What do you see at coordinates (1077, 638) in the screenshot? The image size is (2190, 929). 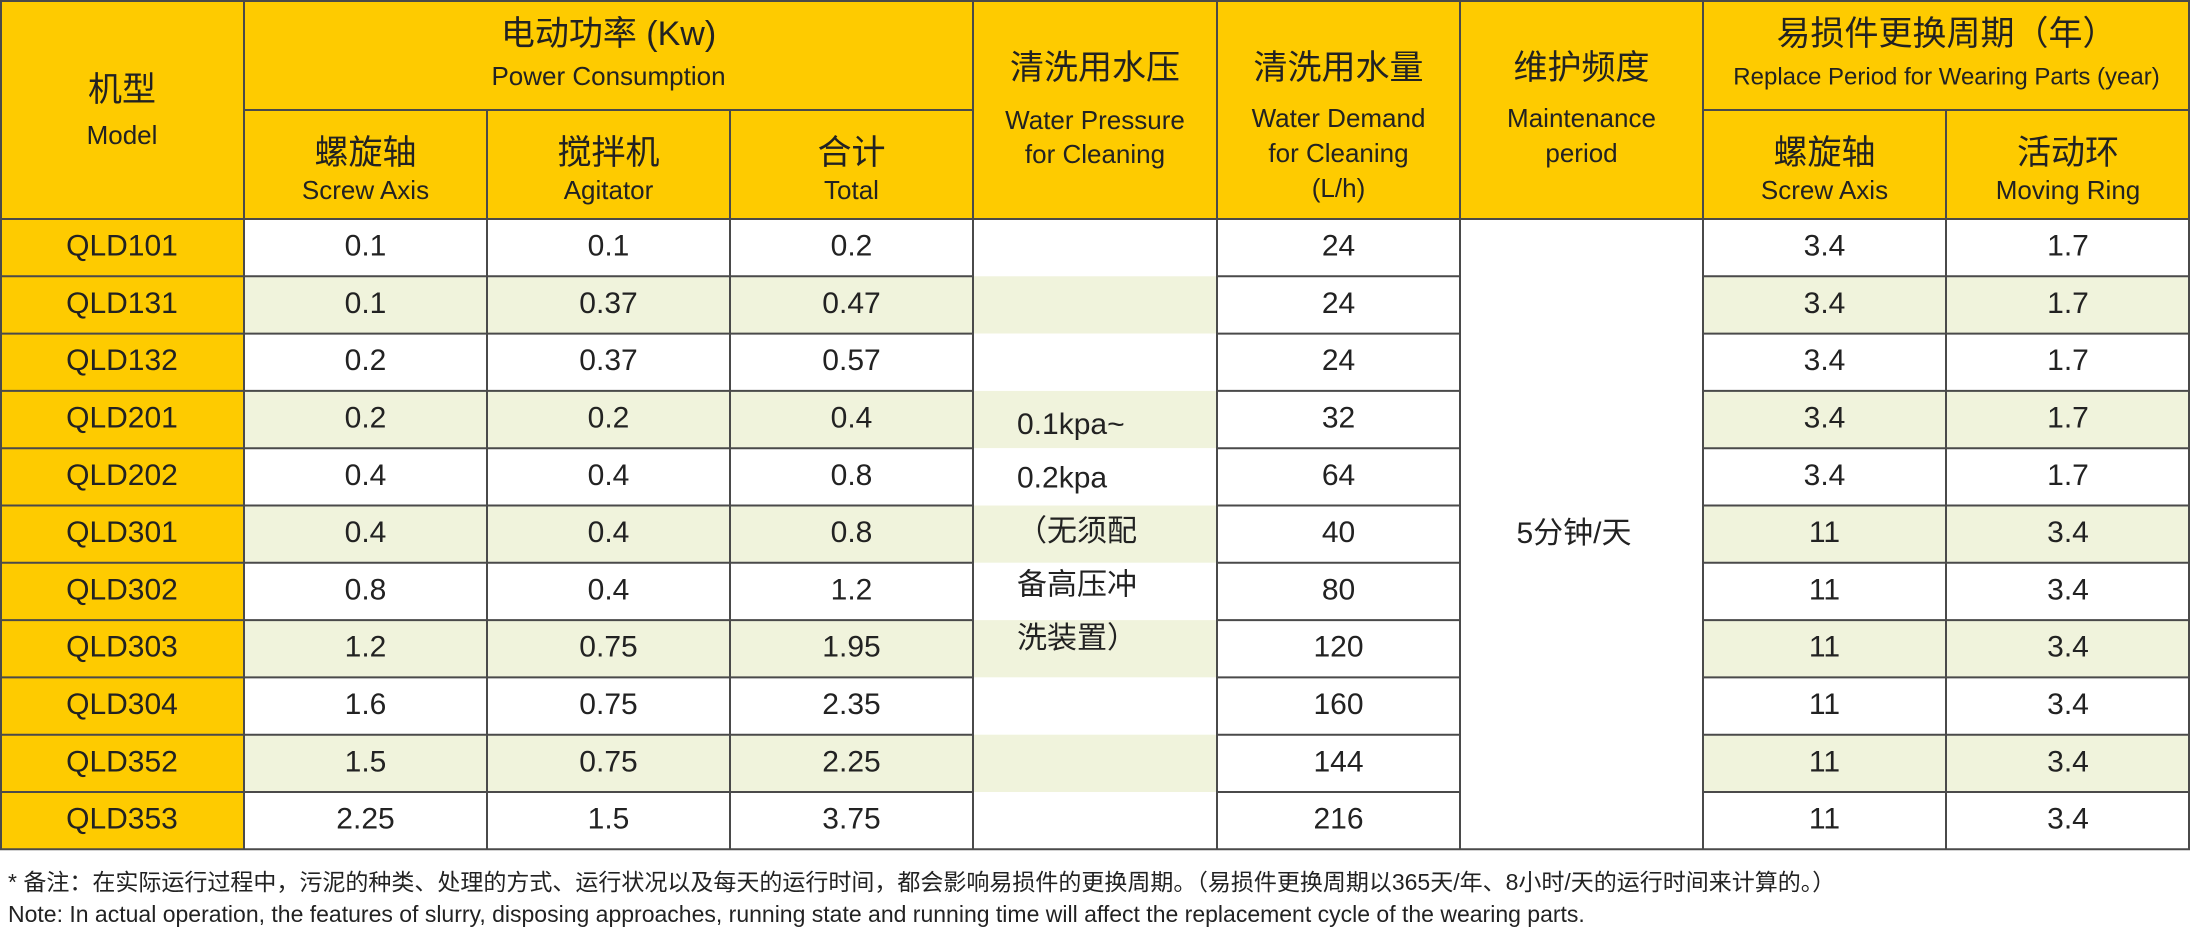 I see `water-pressure-text: 洗装置）` at bounding box center [1077, 638].